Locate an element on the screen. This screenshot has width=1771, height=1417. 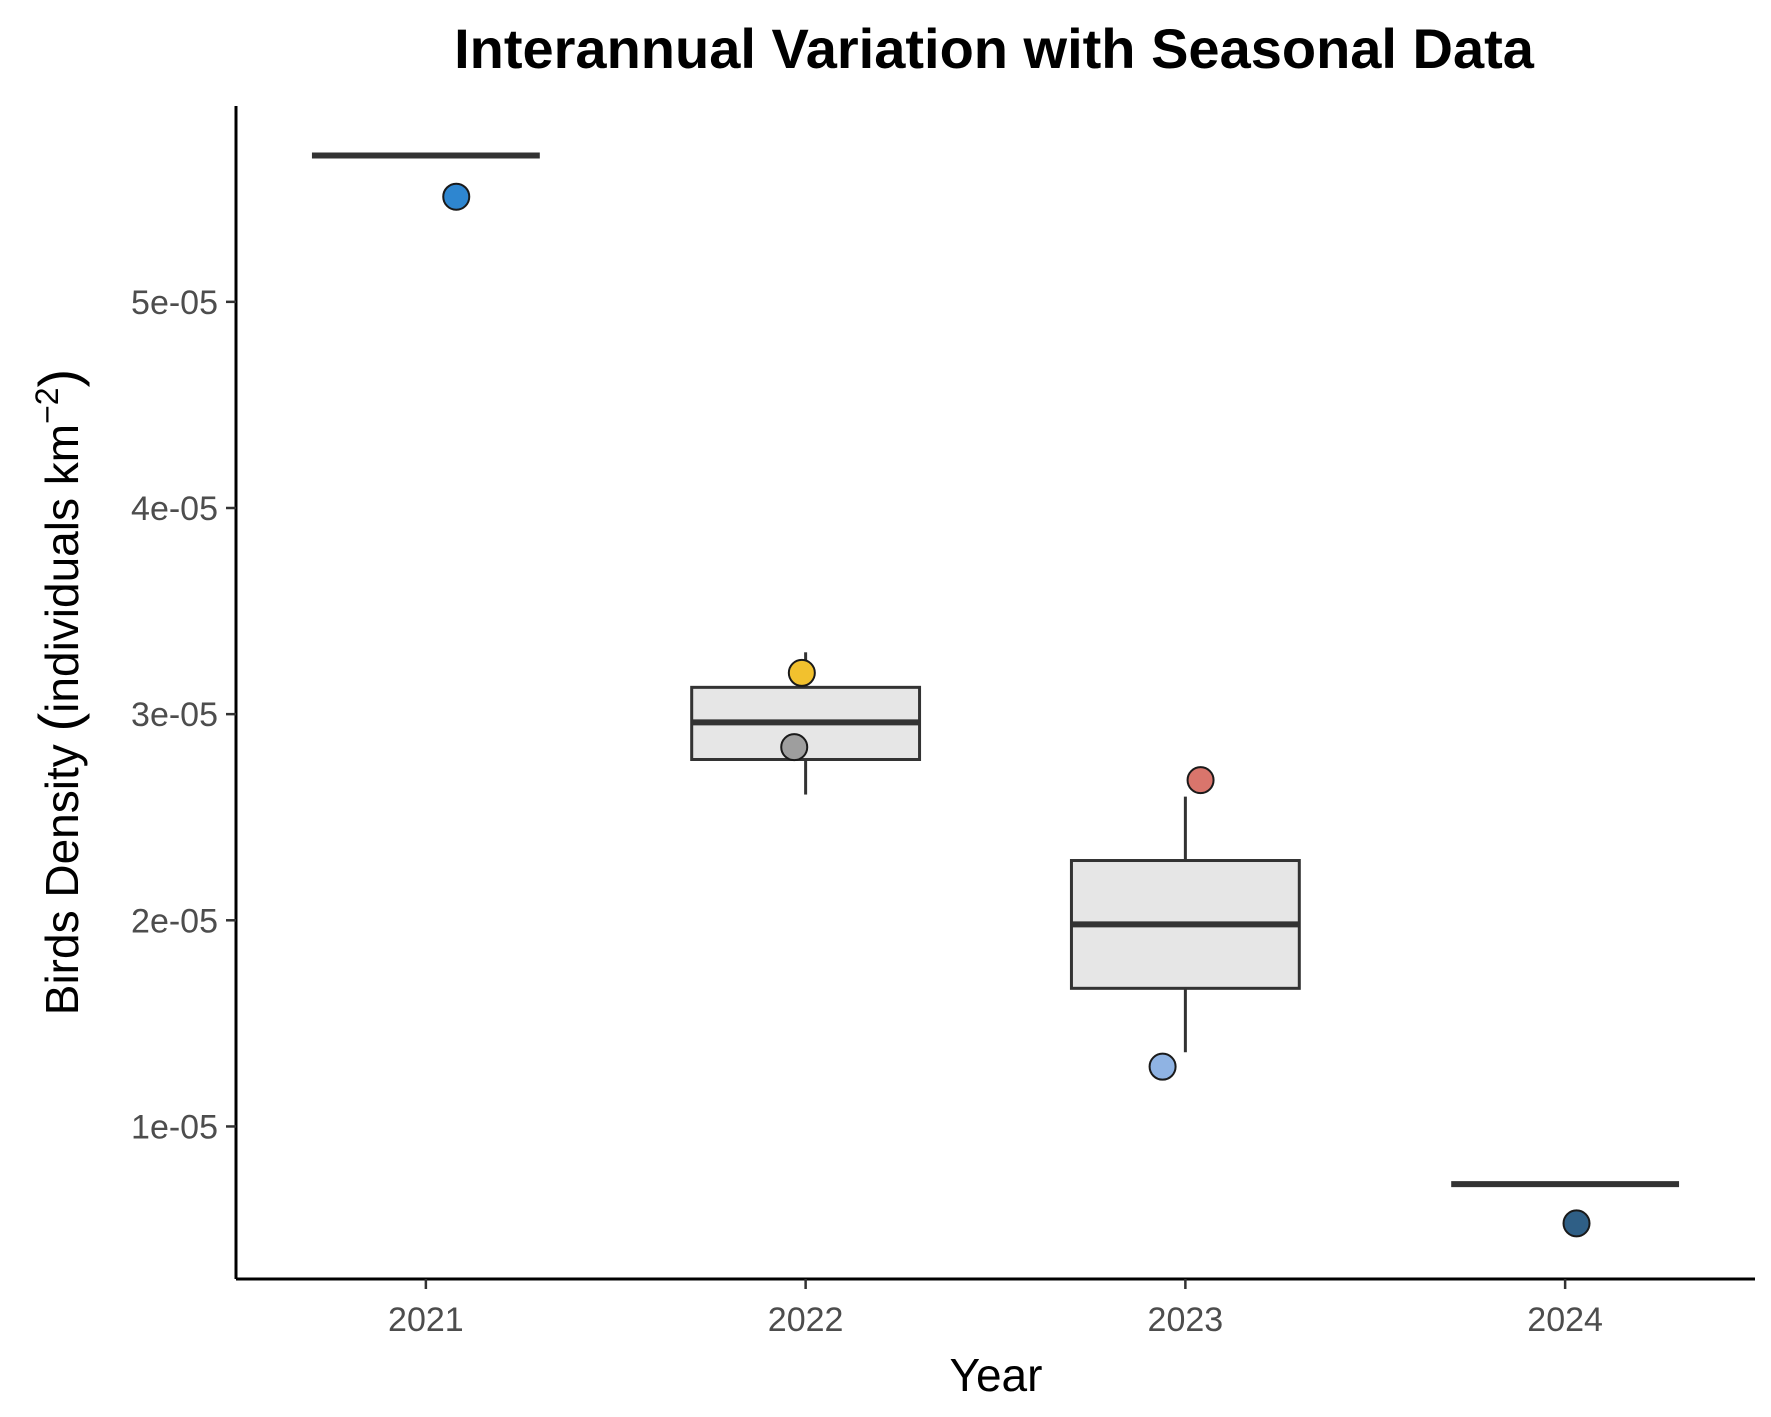
chart-title: Interannual Variation with Seasonal Data is located at coordinates (994, 48).